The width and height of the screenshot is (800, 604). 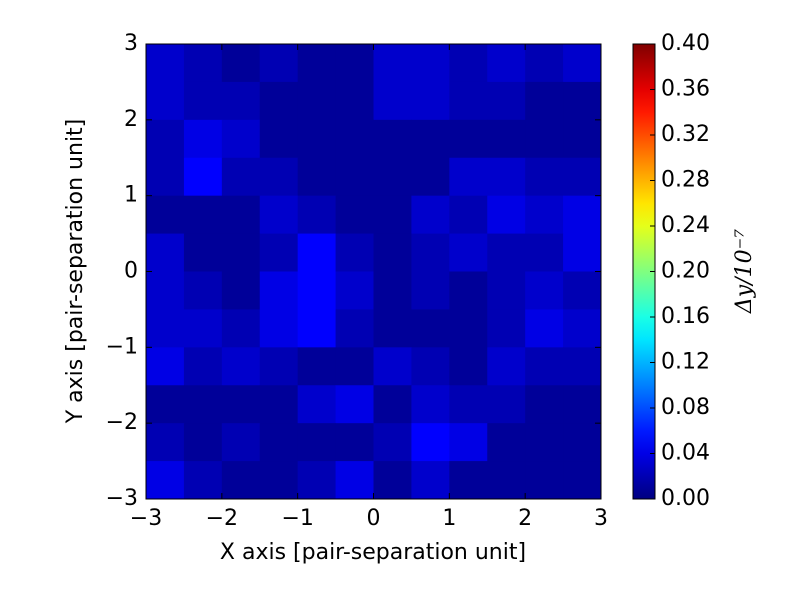 What do you see at coordinates (449, 518) in the screenshot?
I see `x-tick-label: 1` at bounding box center [449, 518].